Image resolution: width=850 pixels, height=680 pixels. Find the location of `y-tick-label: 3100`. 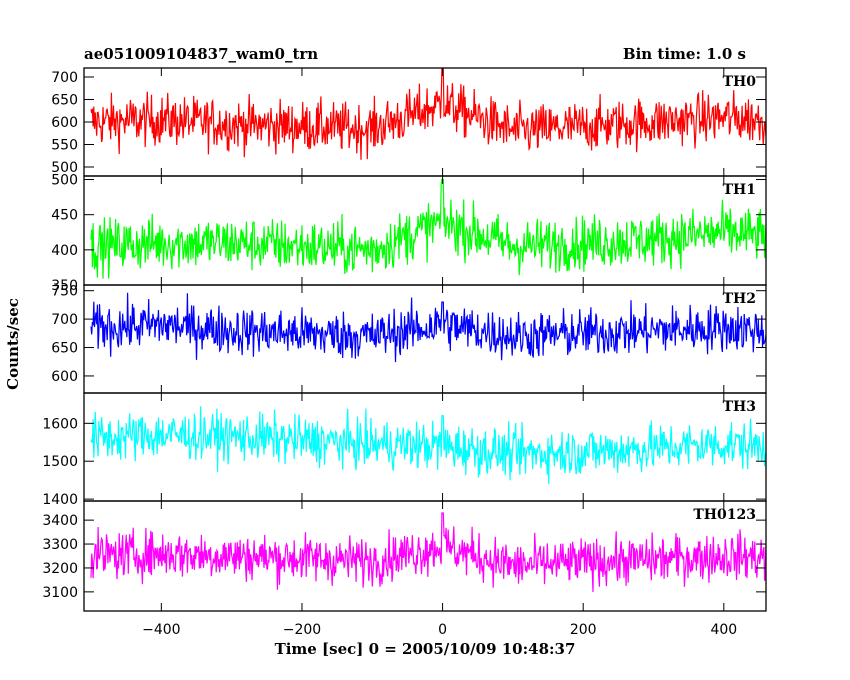

y-tick-label: 3100 is located at coordinates (60, 593).